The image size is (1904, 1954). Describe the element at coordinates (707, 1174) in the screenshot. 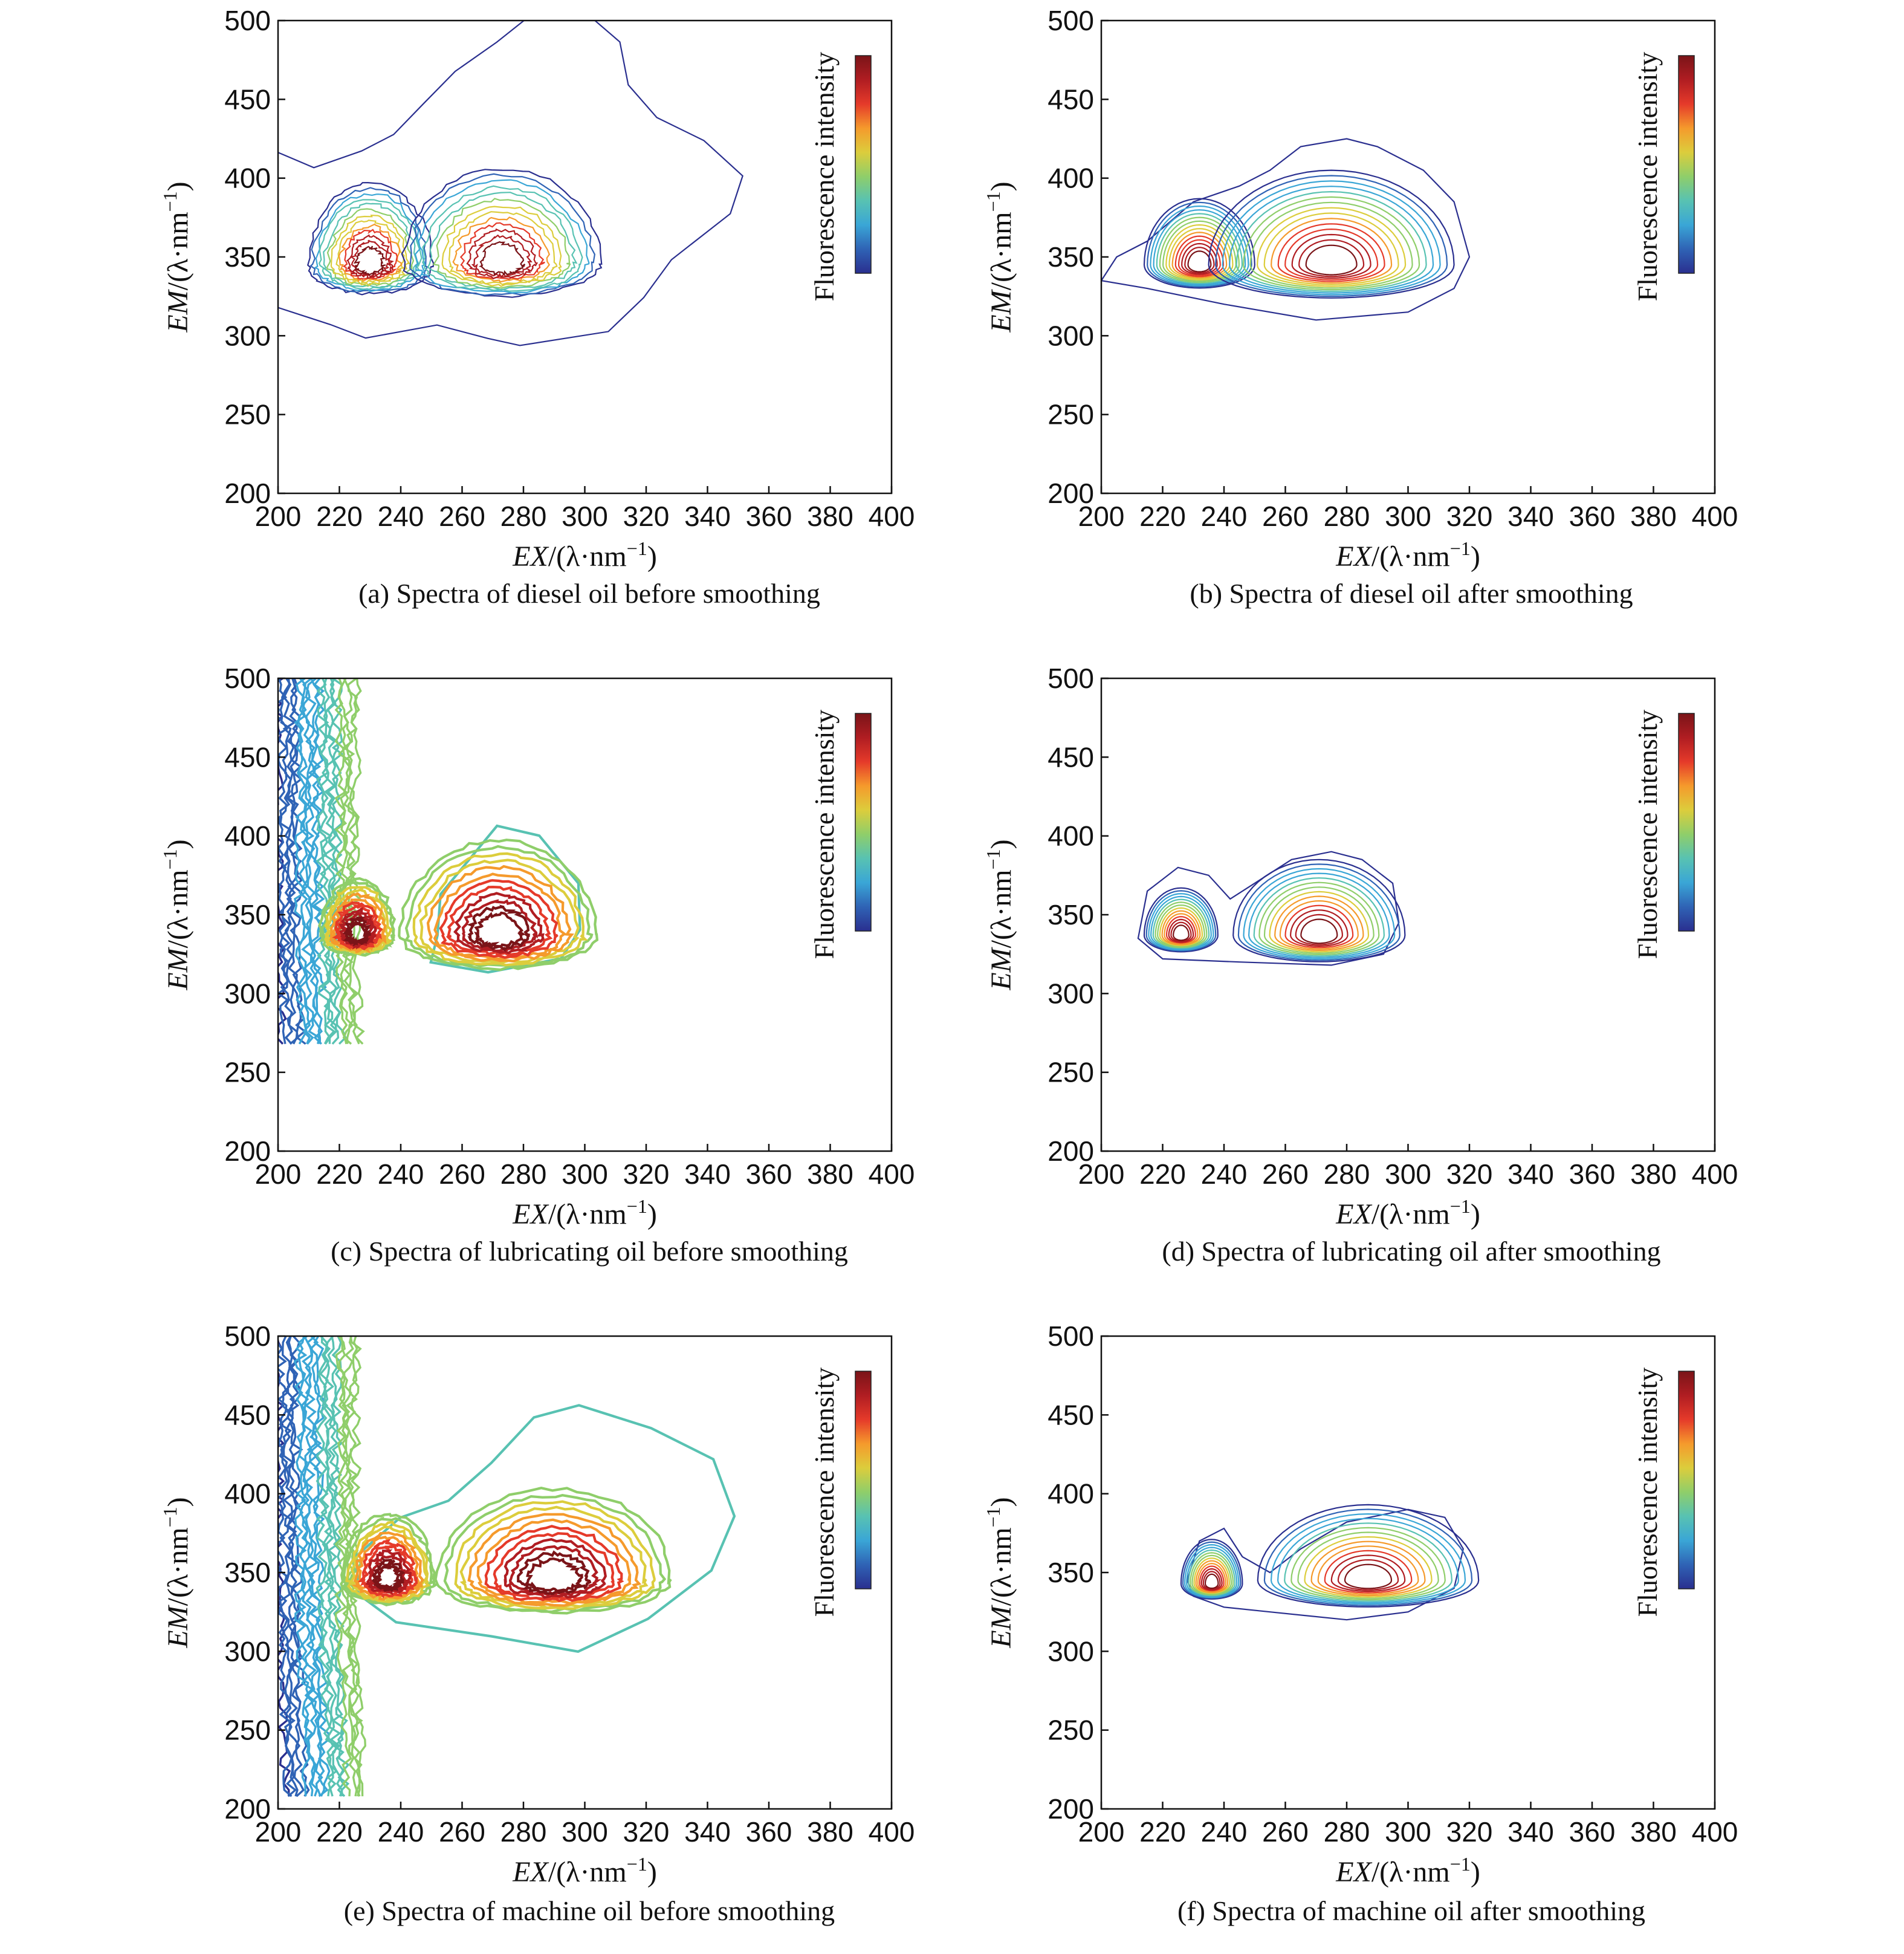

I see `x-tick-label-c-7: 340` at that location.